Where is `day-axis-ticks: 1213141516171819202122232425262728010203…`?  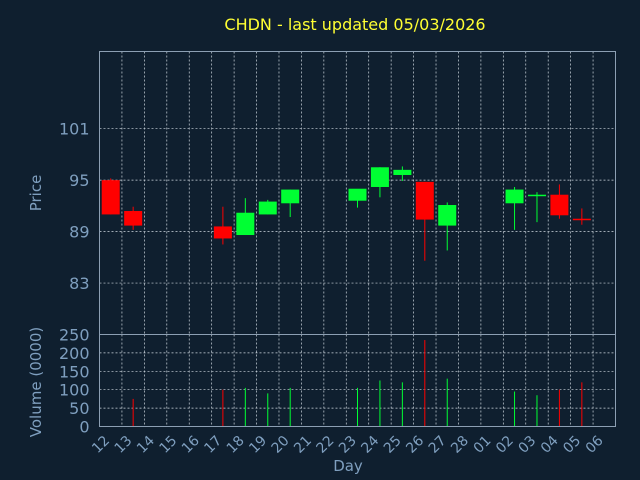 day-axis-ticks: 1213141516171819202122232425262728010203… is located at coordinates (348, 445).